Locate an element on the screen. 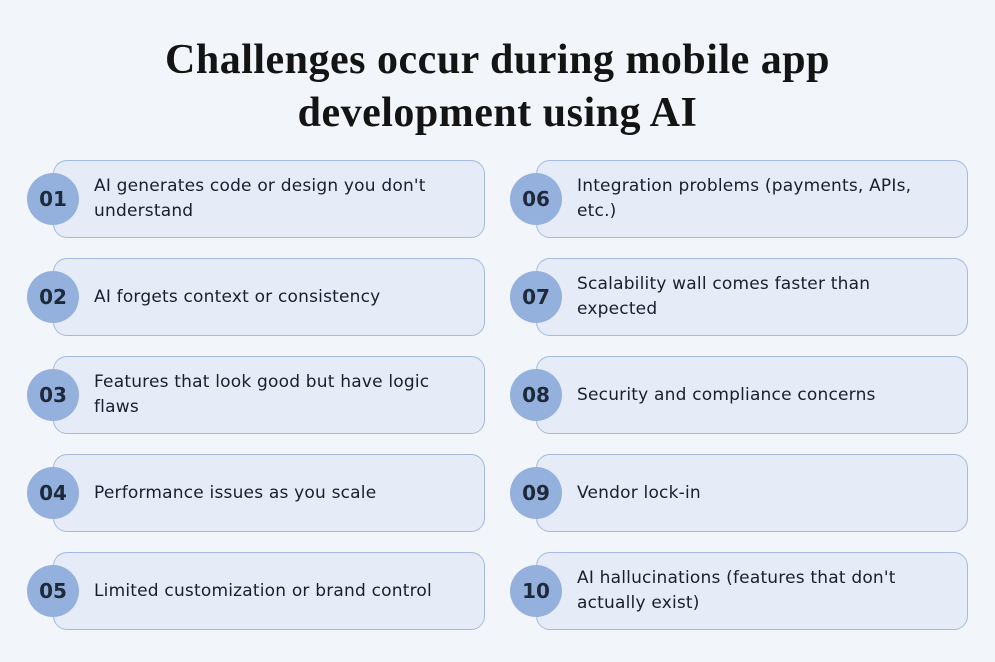 The height and width of the screenshot is (662, 995). number-badge: 09 is located at coordinates (536, 493).